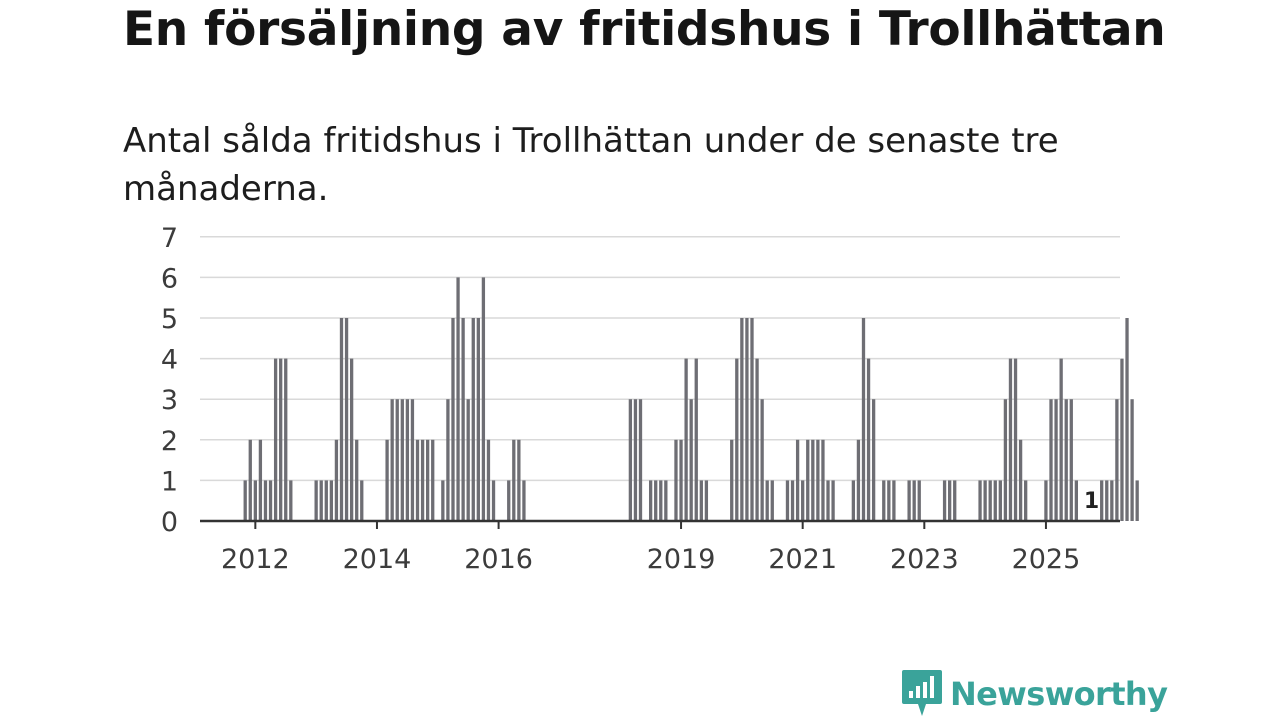 This screenshot has width=1280, height=720. What do you see at coordinates (169, 400) in the screenshot?
I see `y-tick-label: 3` at bounding box center [169, 400].